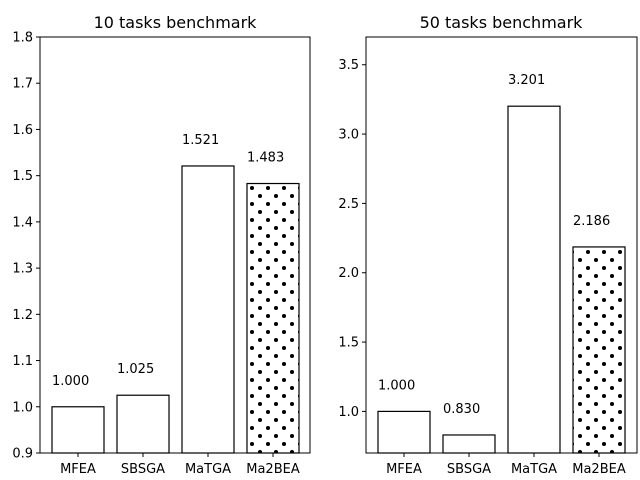  I want to click on y-tick-label: 1.6, so click(22, 130).